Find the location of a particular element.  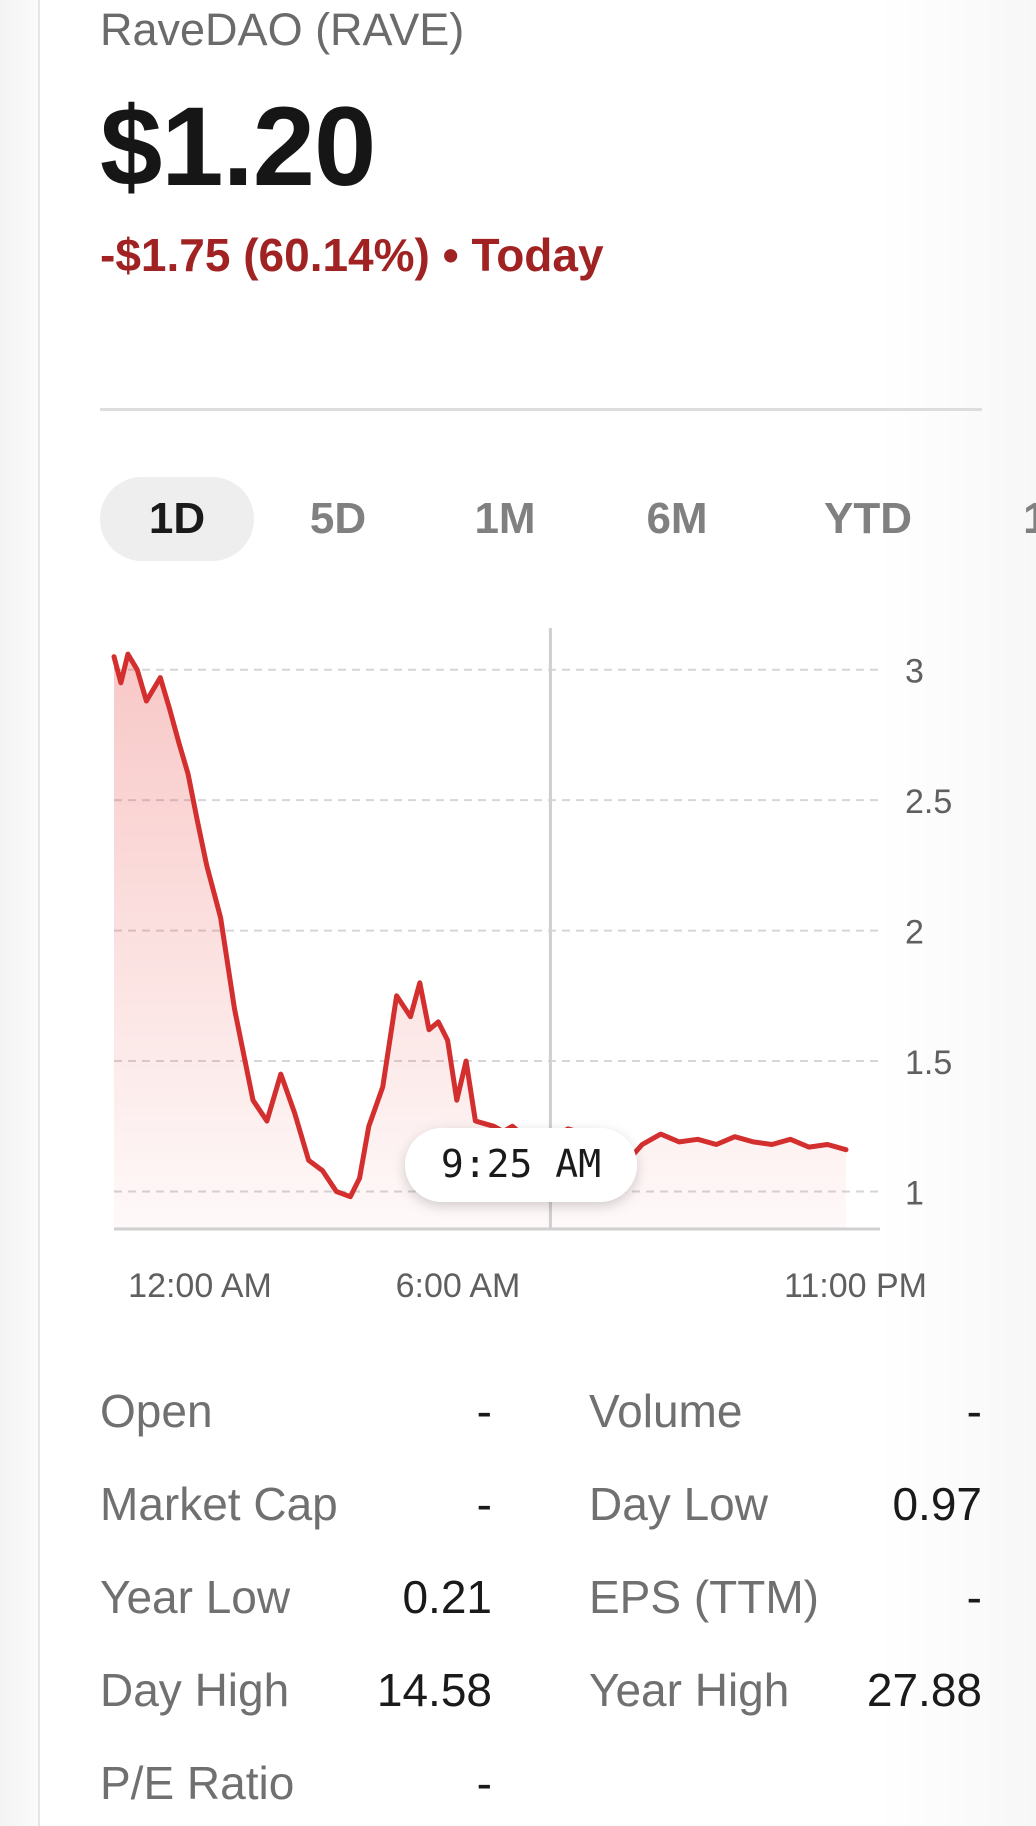

divider is located at coordinates (541, 409).